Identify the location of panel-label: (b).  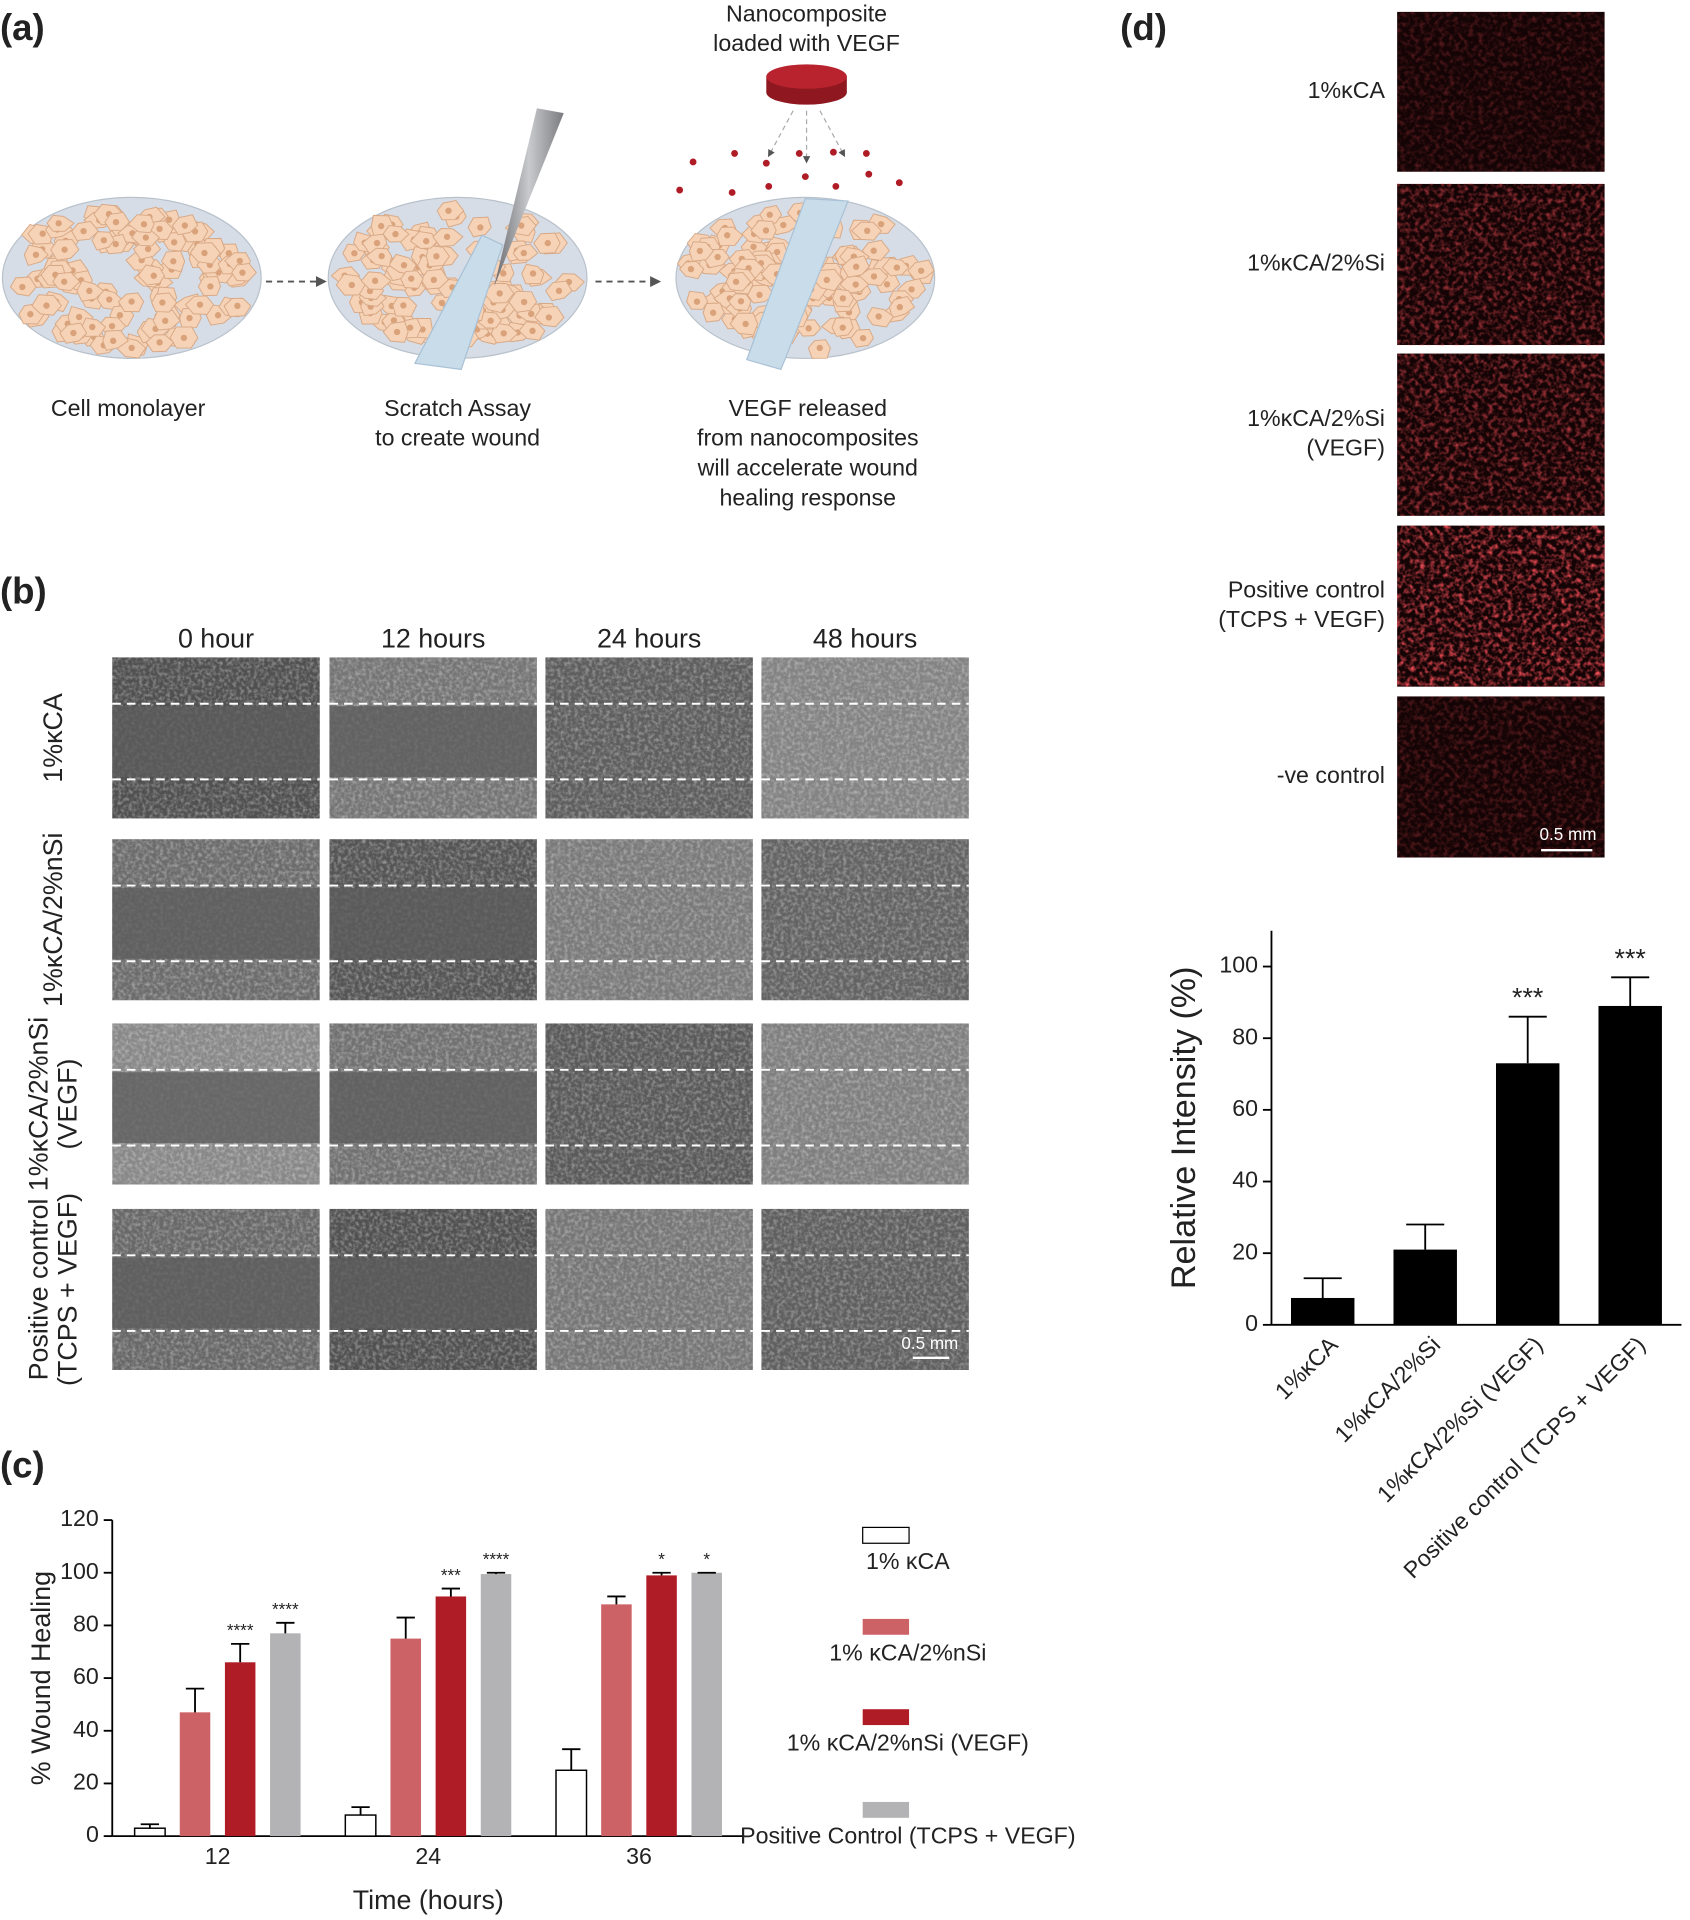
(23, 591).